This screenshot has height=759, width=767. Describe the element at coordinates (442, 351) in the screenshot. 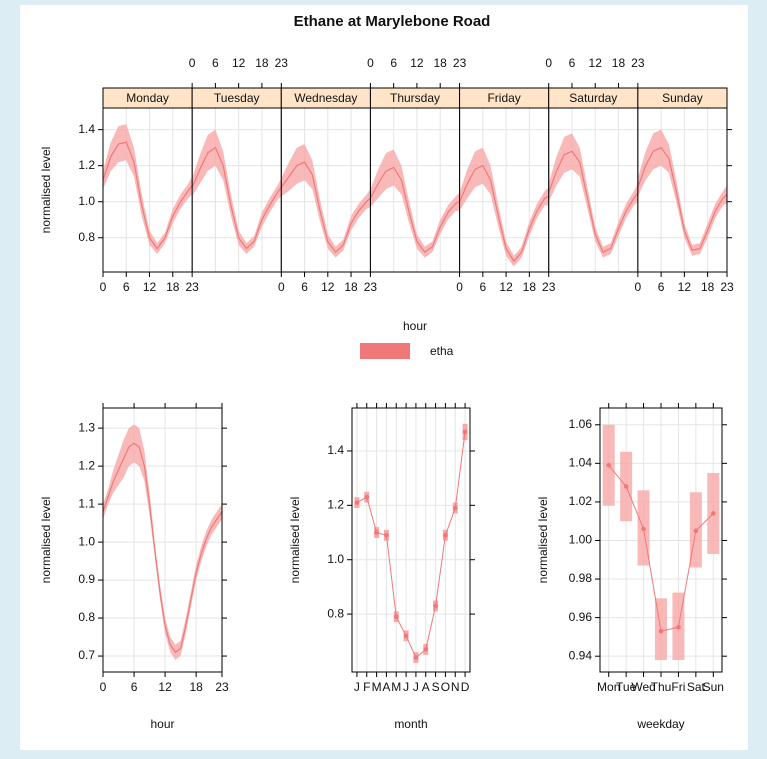

I see `legend-label: etha` at that location.